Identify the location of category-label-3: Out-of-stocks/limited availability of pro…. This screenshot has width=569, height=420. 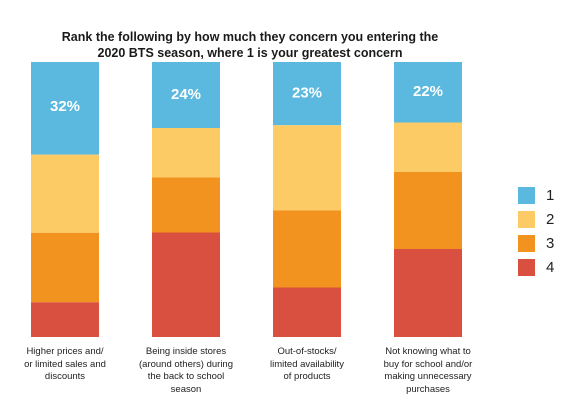
(307, 365).